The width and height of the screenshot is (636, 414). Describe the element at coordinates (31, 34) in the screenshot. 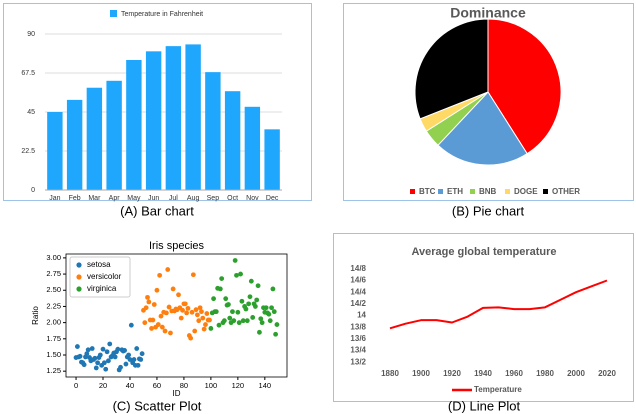

I see `y-tick-label: 90` at that location.